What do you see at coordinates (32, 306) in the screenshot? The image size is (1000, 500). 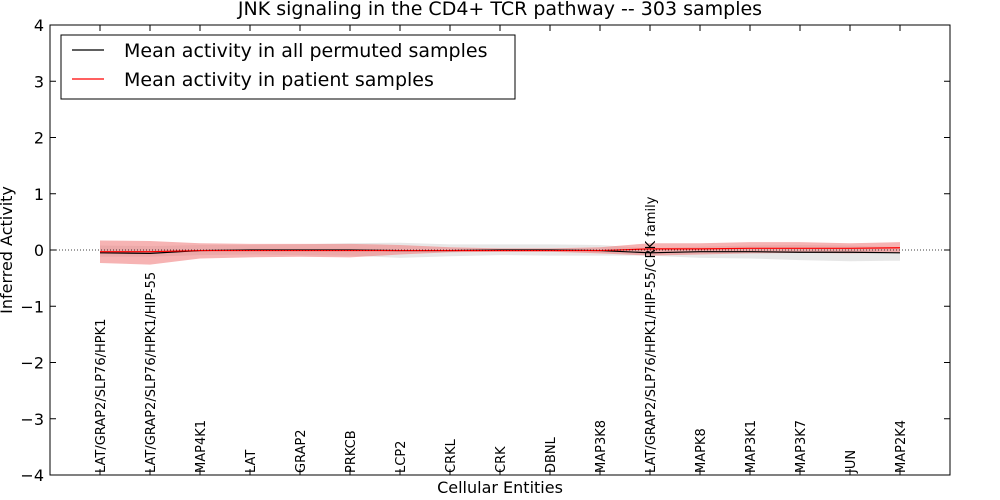 I see `y-tick-label: −1` at bounding box center [32, 306].